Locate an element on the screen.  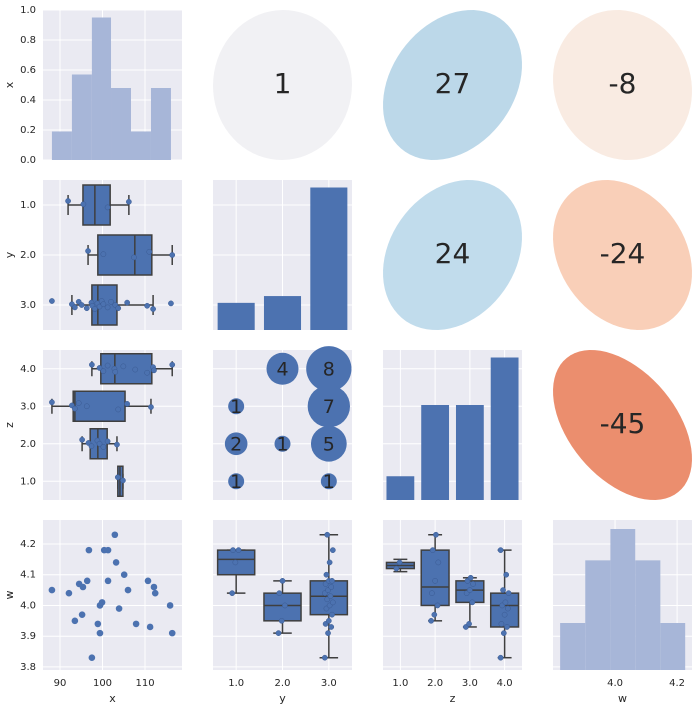
correlation-label: -45 is located at coordinates (623, 423).